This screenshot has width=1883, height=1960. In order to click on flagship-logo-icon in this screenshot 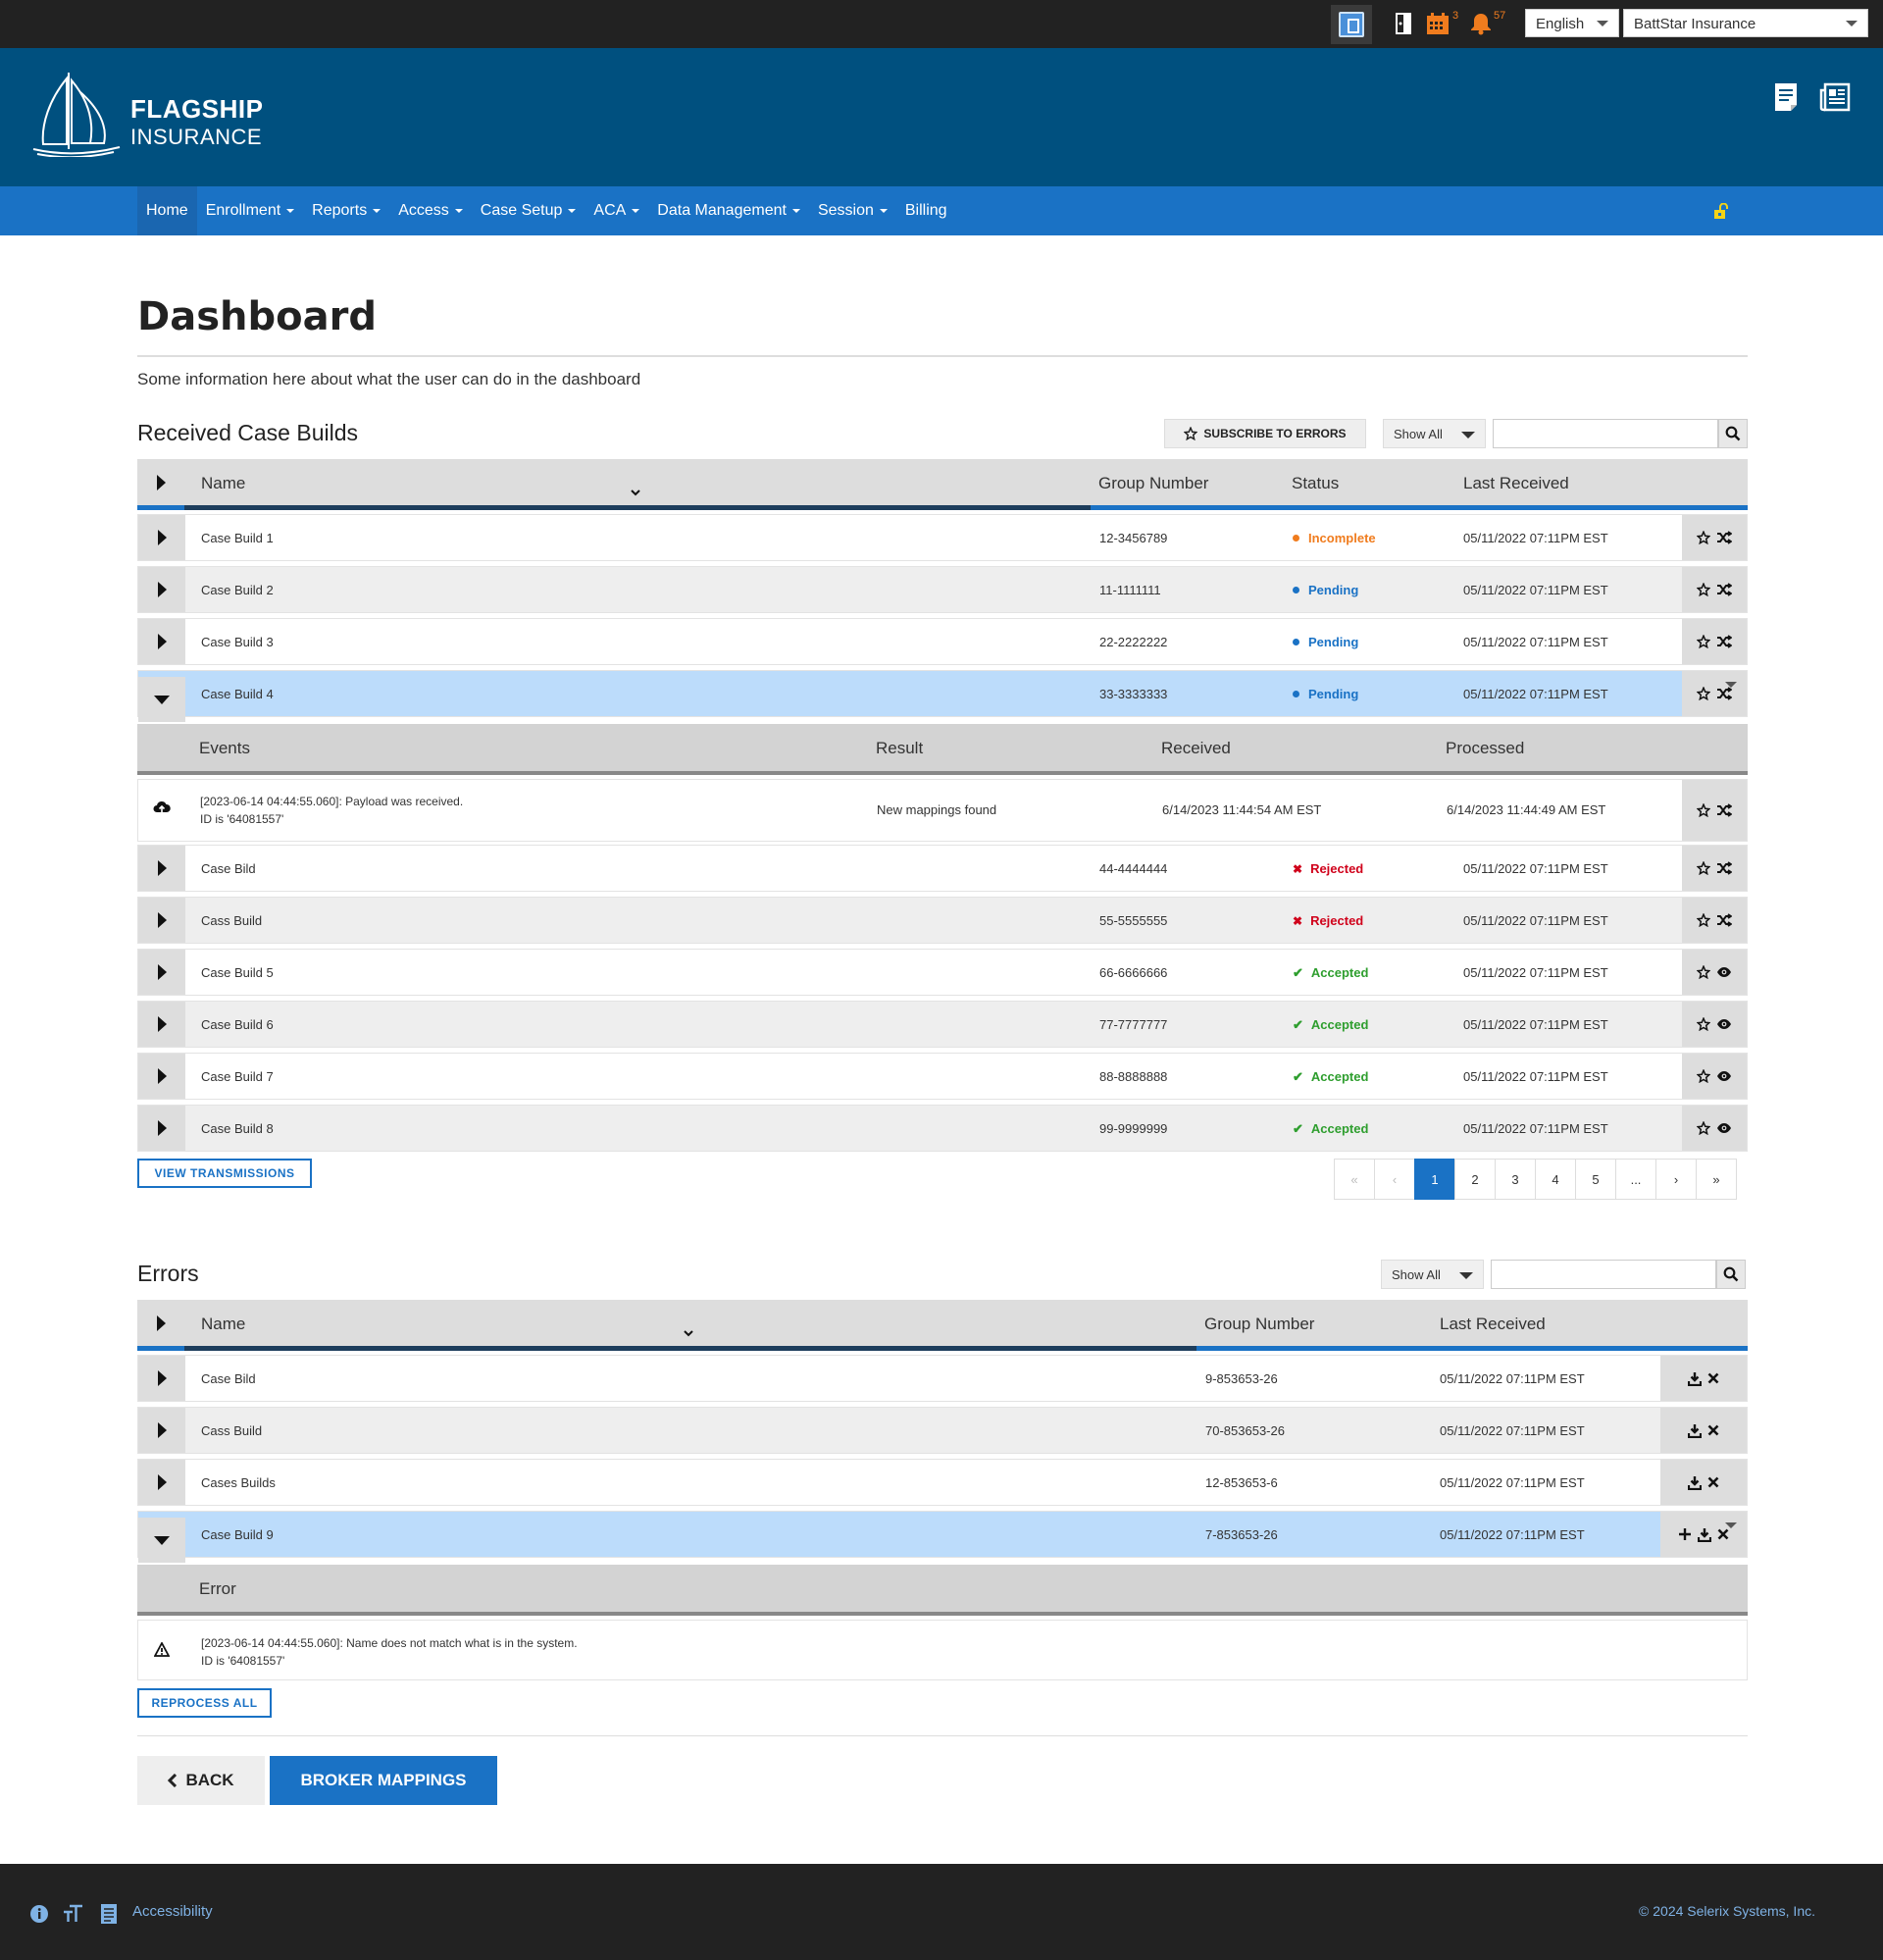, I will do `click(76, 114)`.